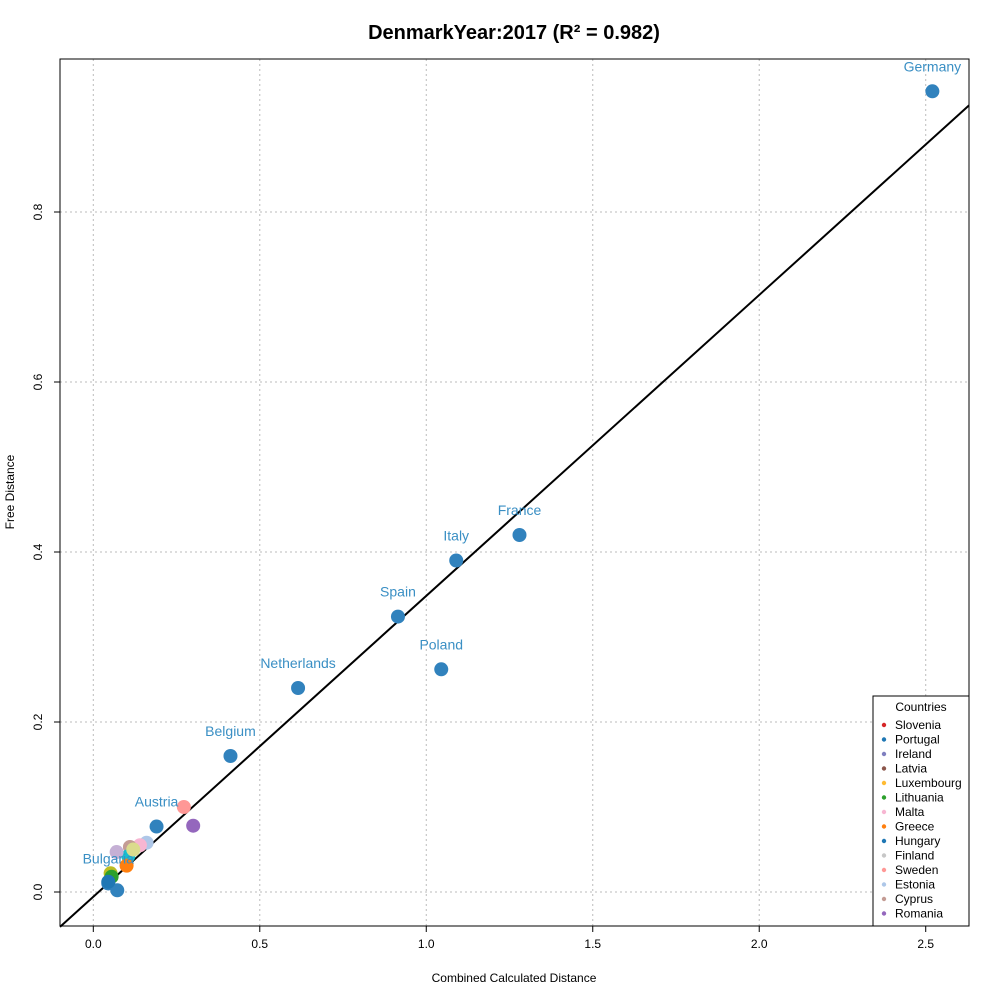  I want to click on legend-title: Countries, so click(920, 707).